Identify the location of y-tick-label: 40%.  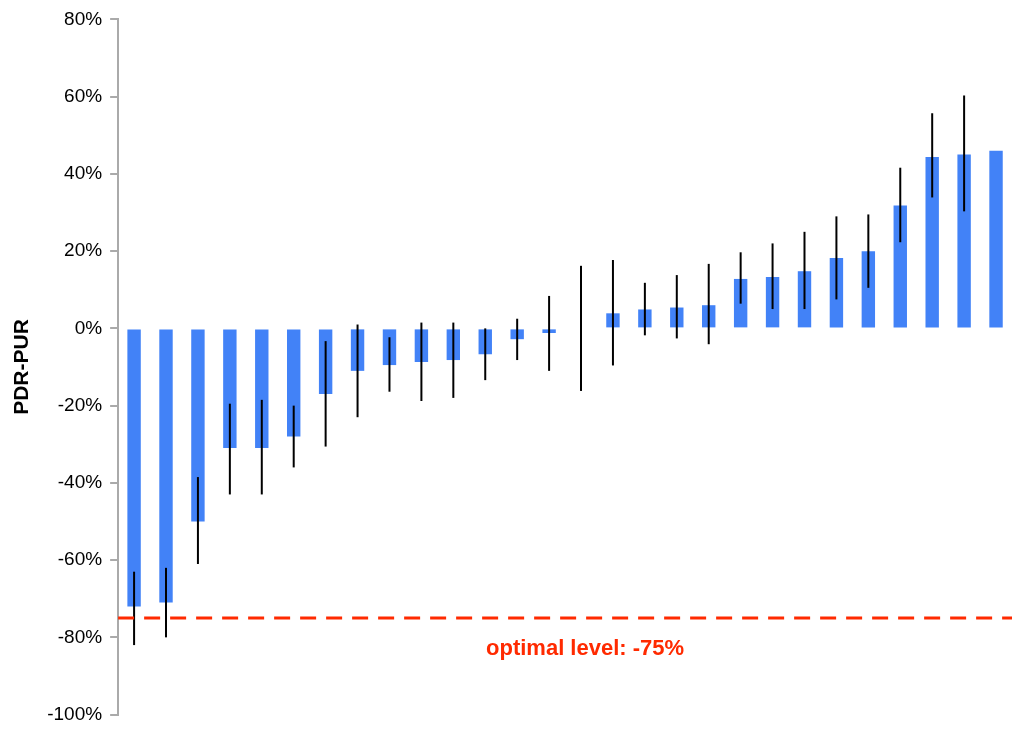
(83, 173).